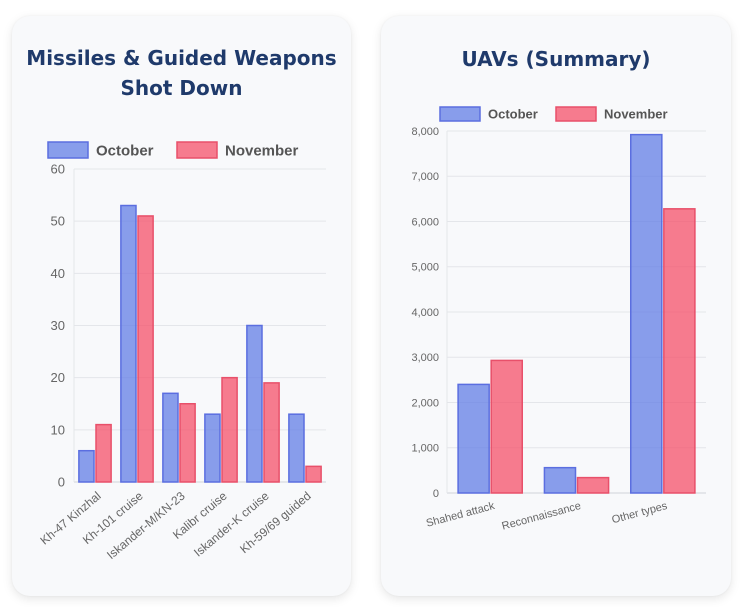 The image size is (756, 607). Describe the element at coordinates (513, 114) in the screenshot. I see `uavs-legend-label-october: October` at that location.